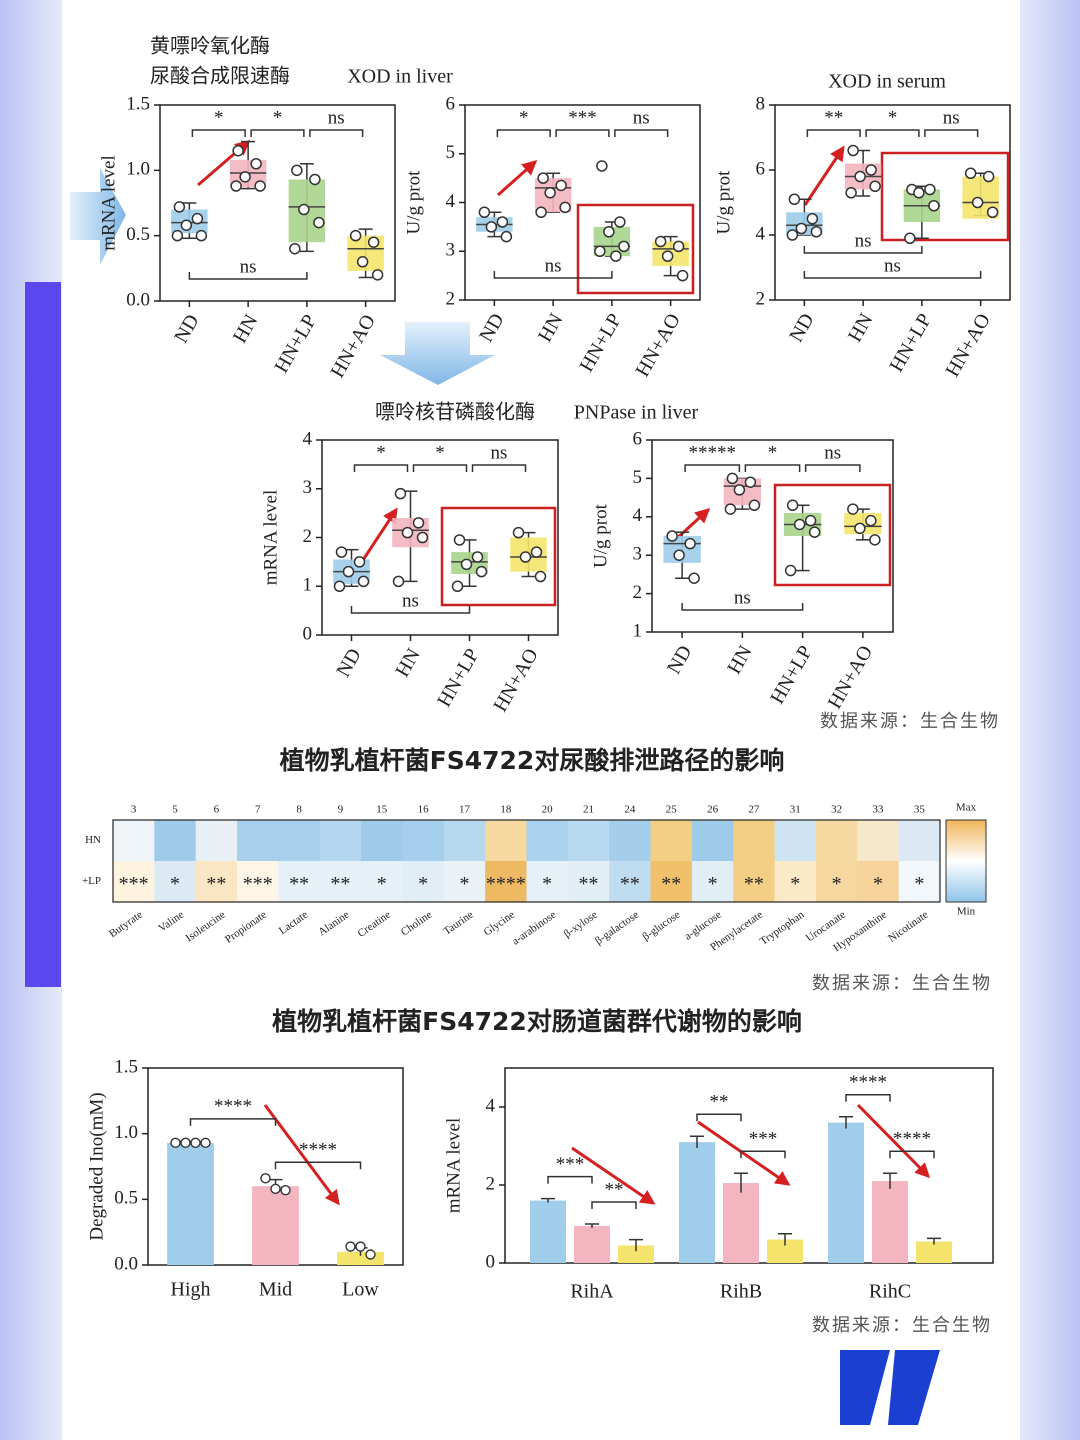  What do you see at coordinates (836, 810) in the screenshot?
I see `column-number: 32` at bounding box center [836, 810].